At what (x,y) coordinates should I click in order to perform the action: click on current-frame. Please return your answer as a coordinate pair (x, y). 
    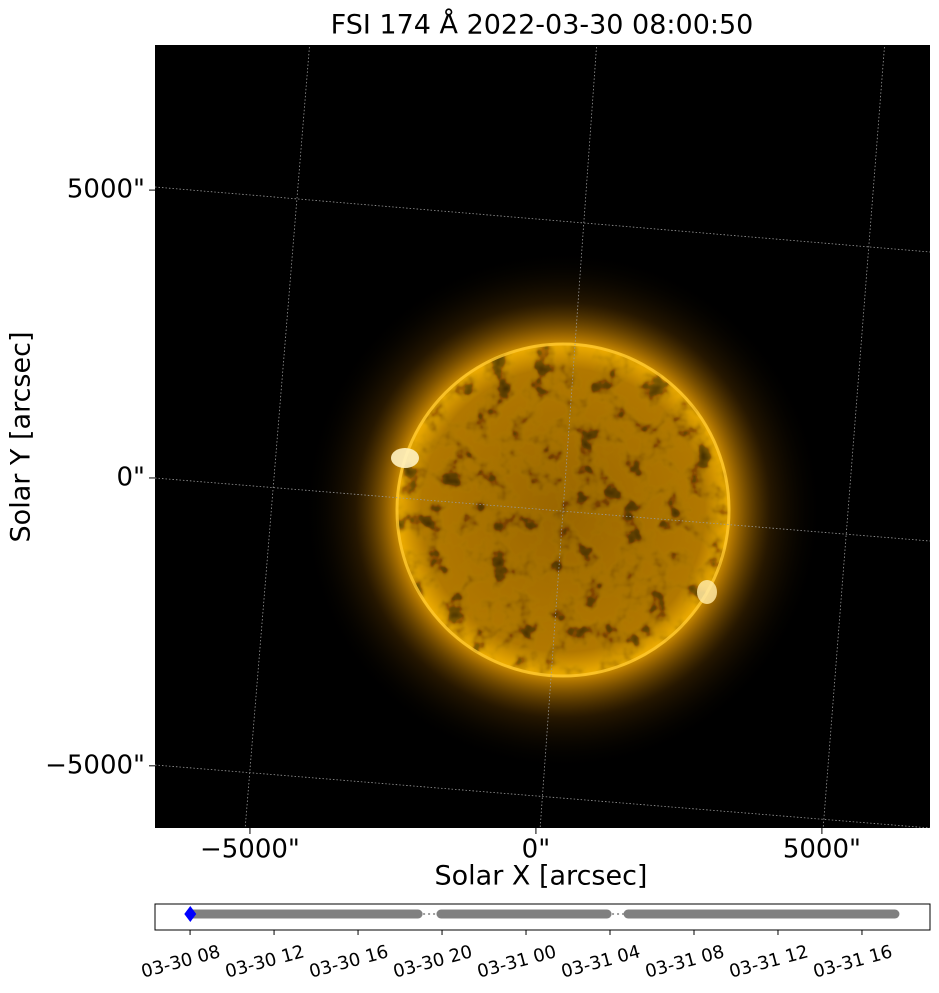
    Looking at the image, I should click on (190, 914).